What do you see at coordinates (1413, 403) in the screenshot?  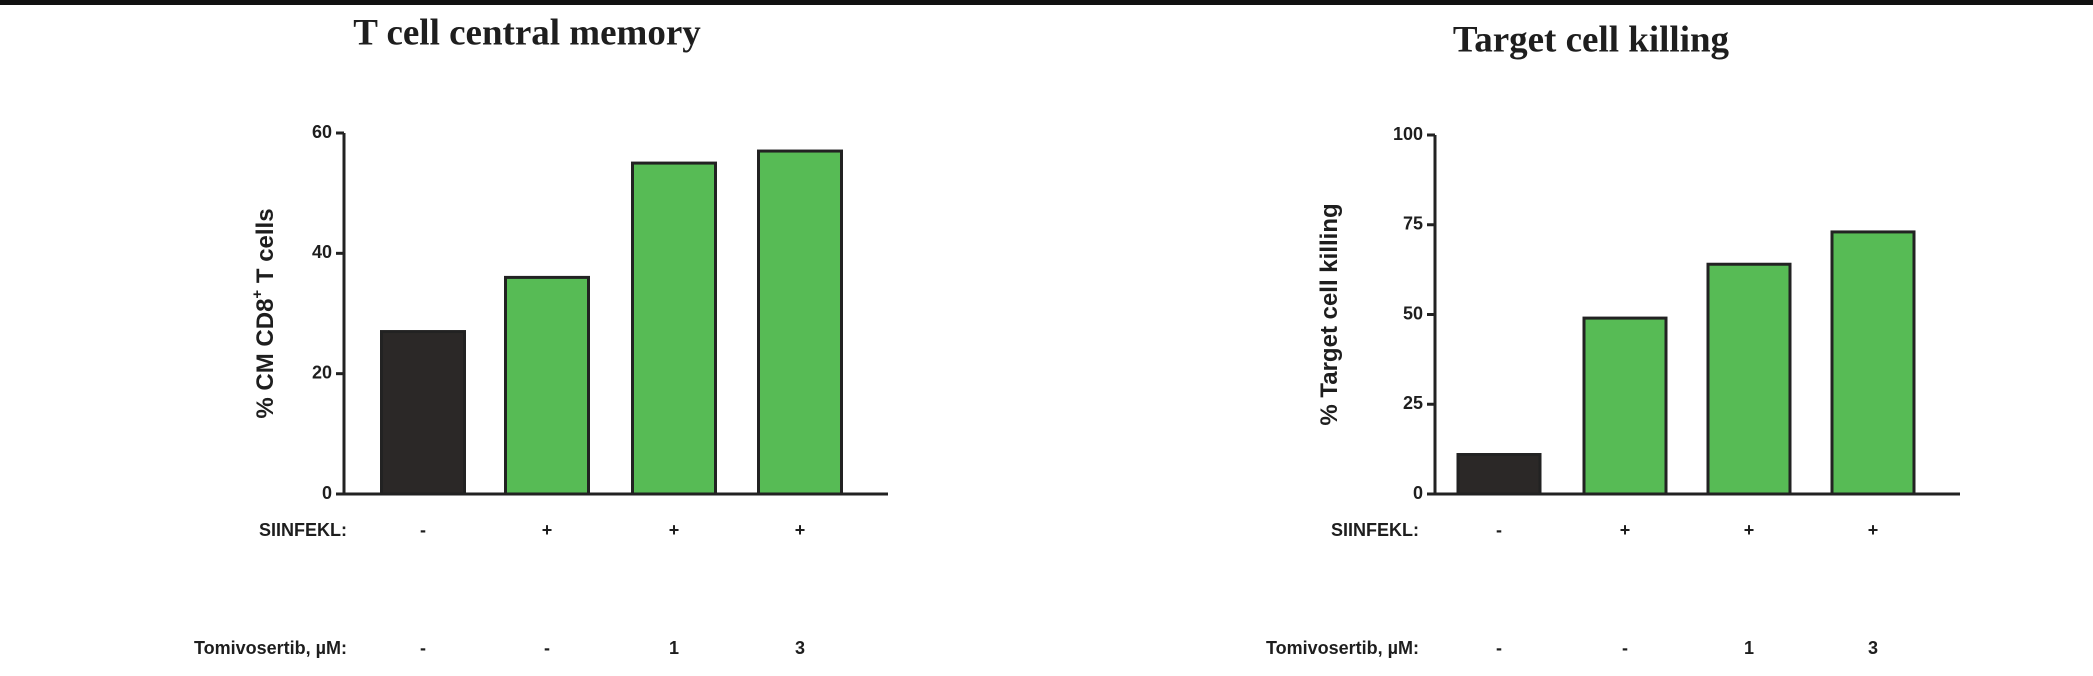 I see `y-tick-label: 25` at bounding box center [1413, 403].